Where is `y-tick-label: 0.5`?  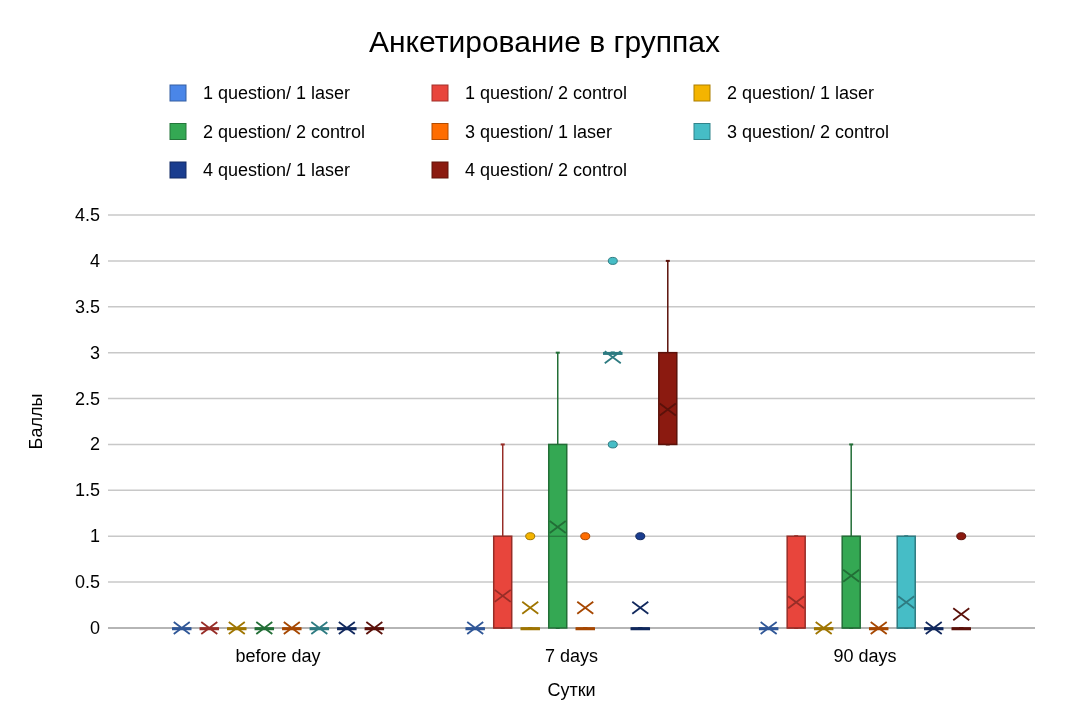
y-tick-label: 0.5 is located at coordinates (87, 582).